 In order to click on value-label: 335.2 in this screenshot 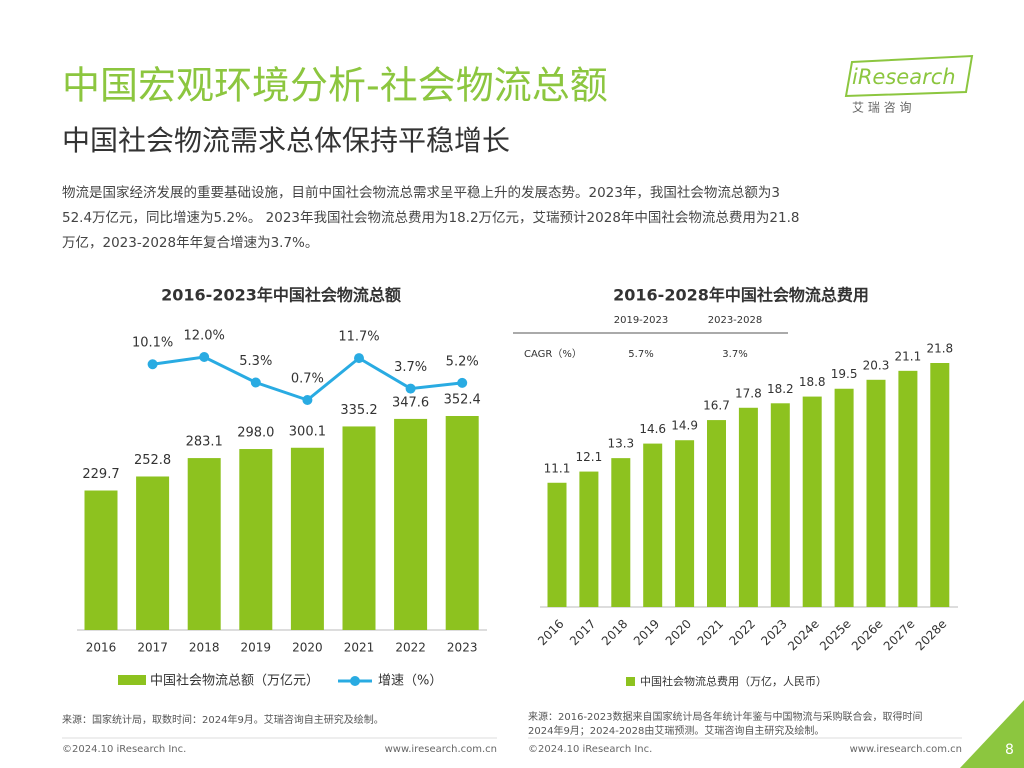, I will do `click(358, 410)`.